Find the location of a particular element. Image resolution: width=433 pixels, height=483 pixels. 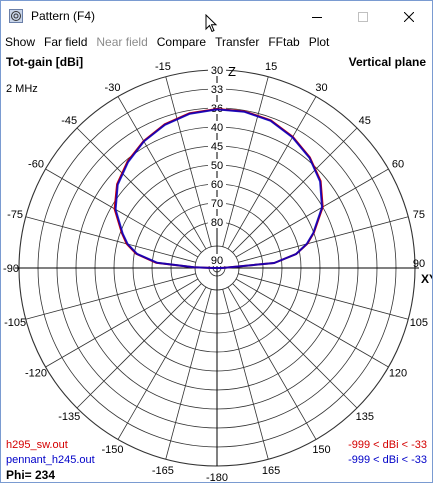

minimize-button is located at coordinates (317, 16).